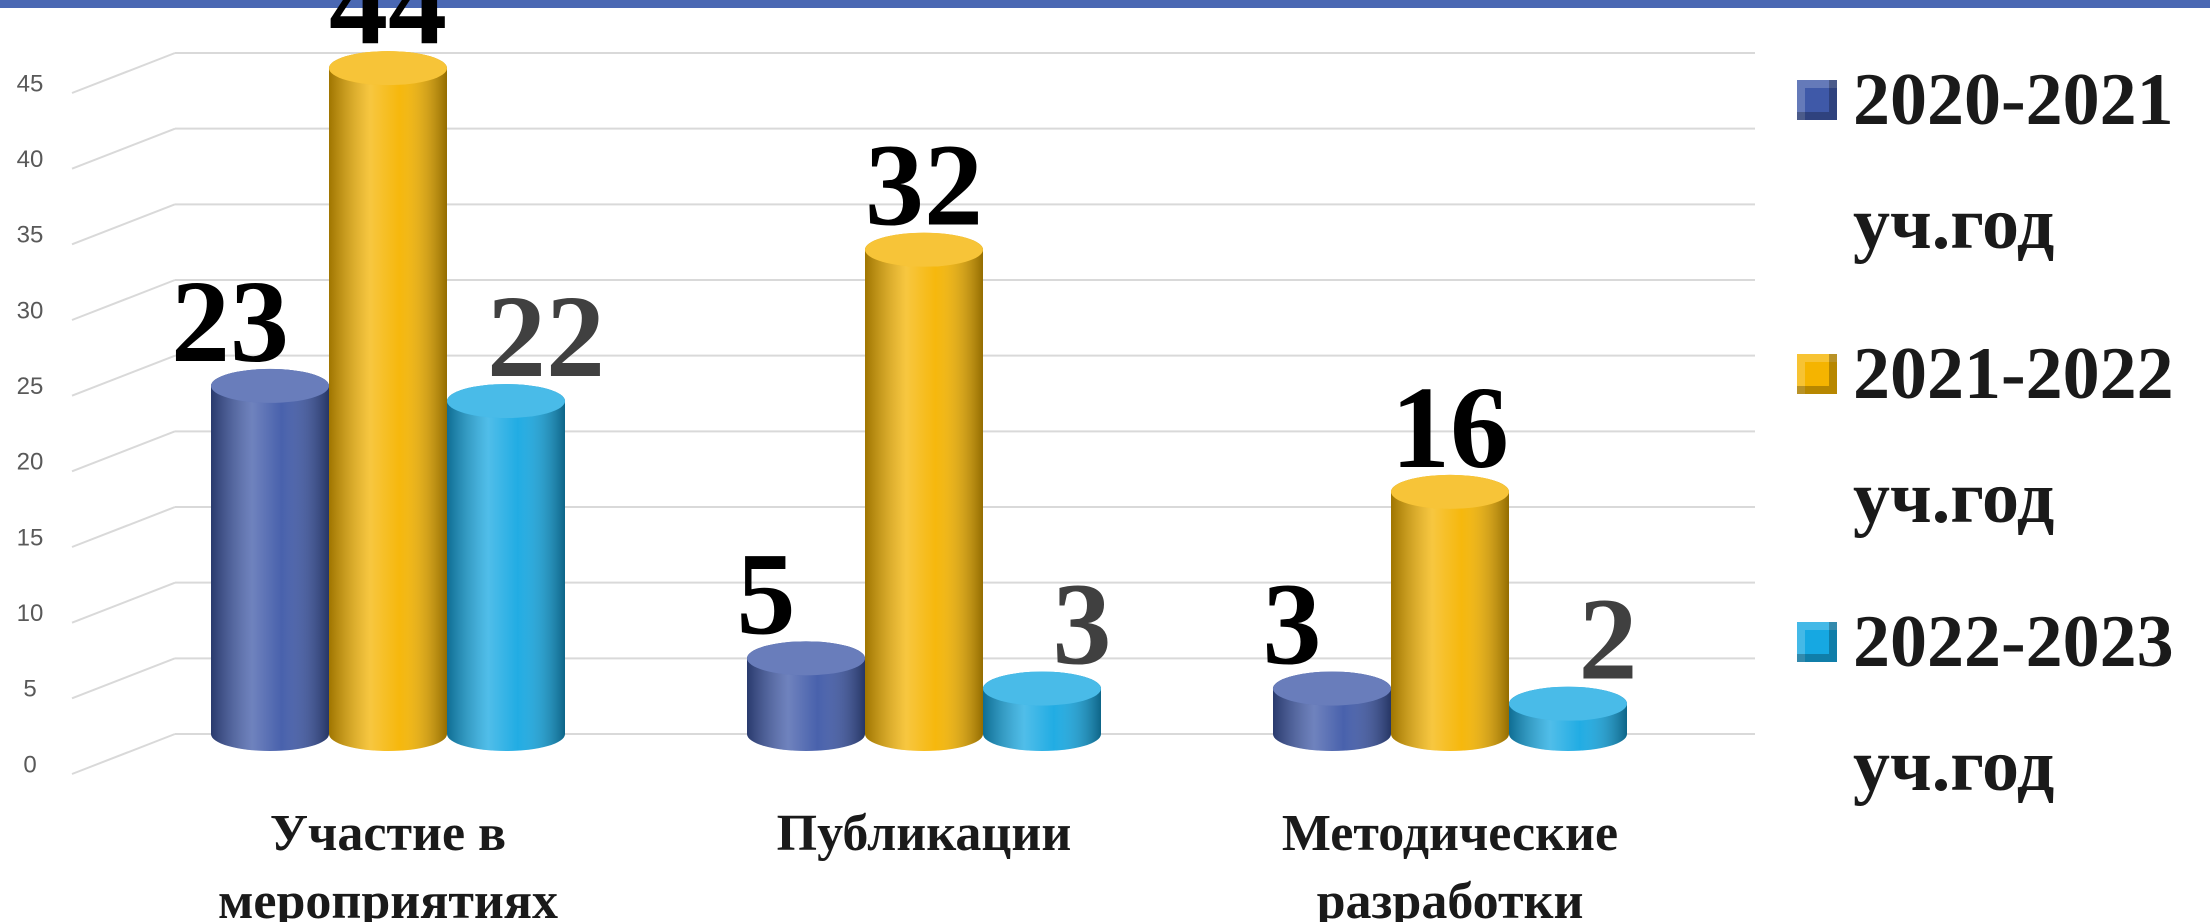 The image size is (2210, 922). I want to click on value-label: 23, so click(230, 321).